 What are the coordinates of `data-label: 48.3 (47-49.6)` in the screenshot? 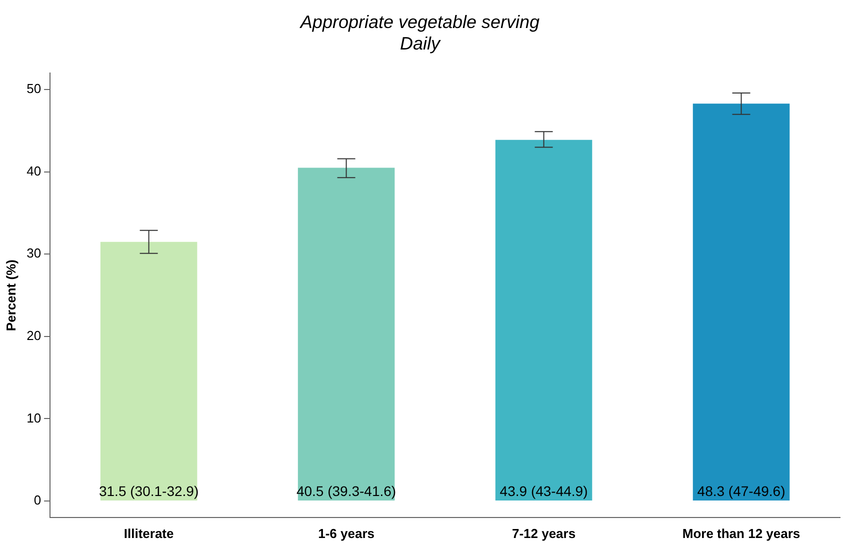 It's located at (741, 490).